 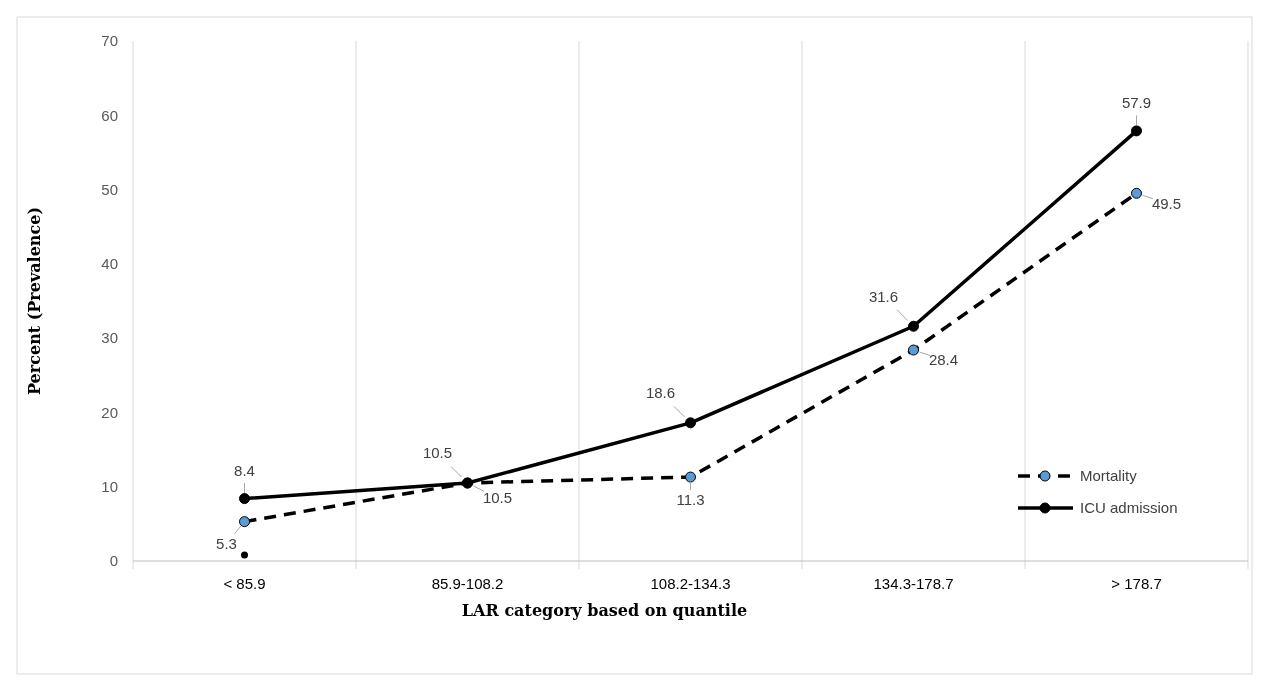 I want to click on data-label: 8.4, so click(x=244, y=470).